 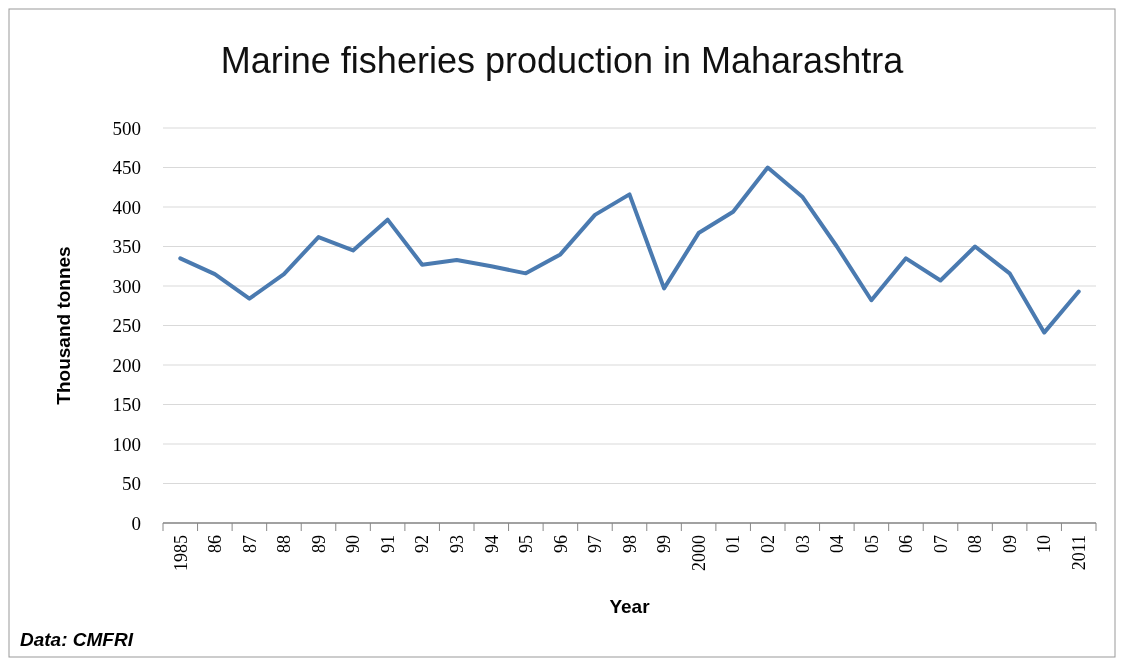 I want to click on x-tick-label: 86, so click(x=215, y=544).